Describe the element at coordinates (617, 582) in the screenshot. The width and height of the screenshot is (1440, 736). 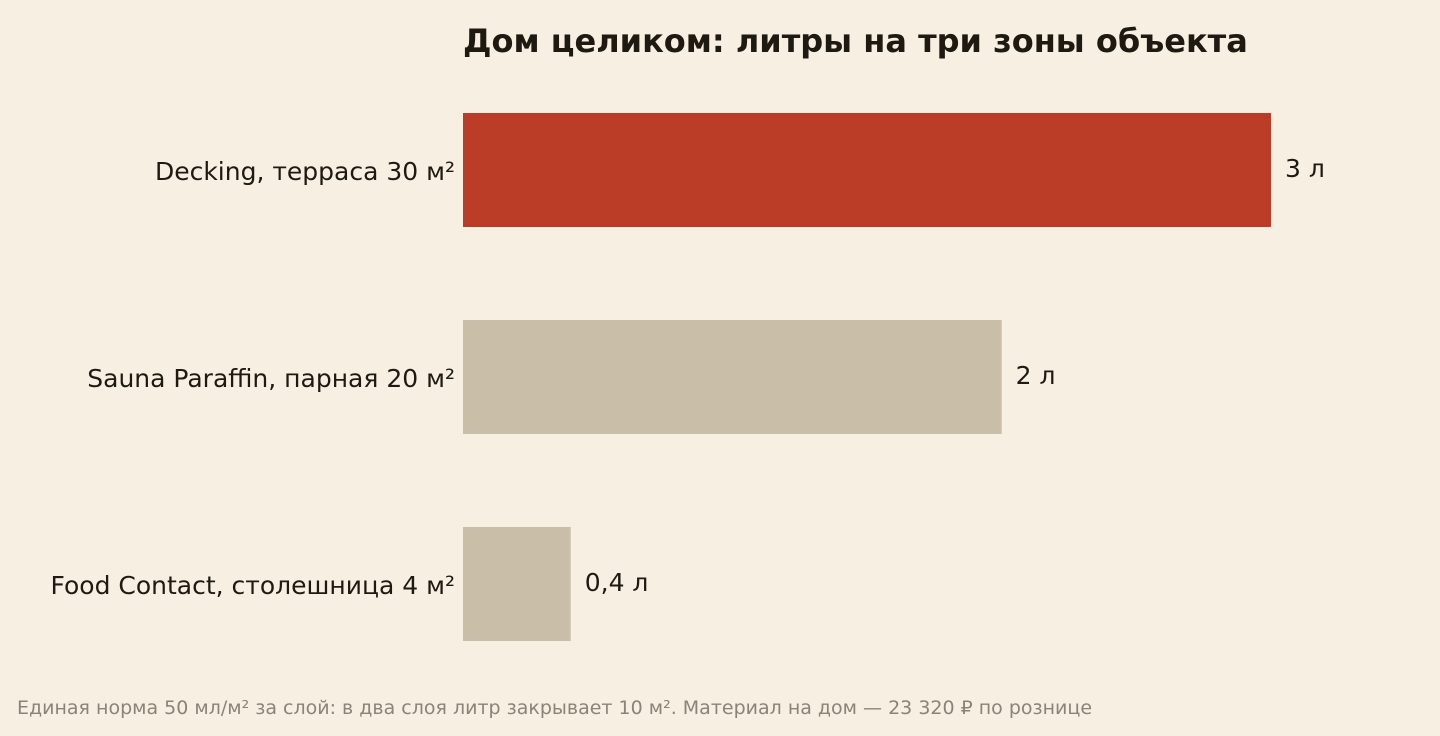
I see `value-label: 0,4 л` at that location.